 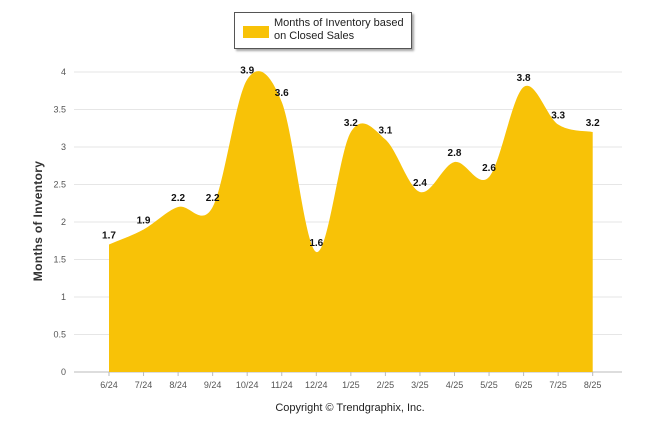 I want to click on y-tick-label: 3.5, so click(x=59, y=110).